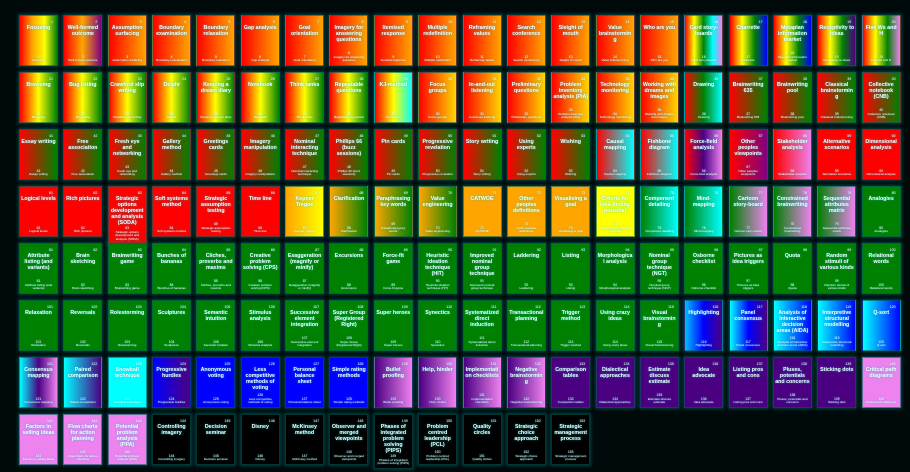  What do you see at coordinates (482, 439) in the screenshot?
I see `technique-card: 151 Quality circles 151 Quality circles` at bounding box center [482, 439].